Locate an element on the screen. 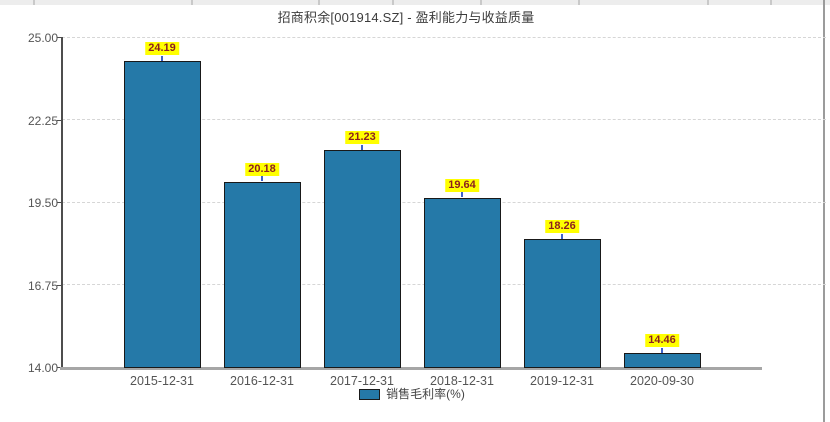 The width and height of the screenshot is (830, 422). toolbar-edge-strip is located at coordinates (415, 2).